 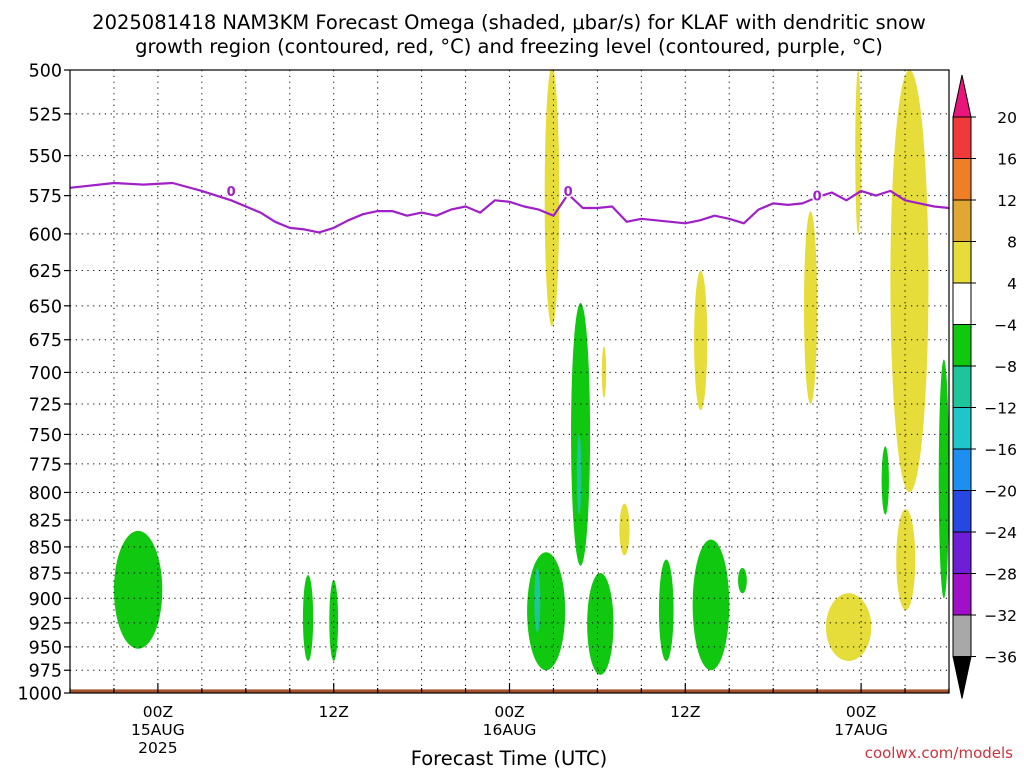 I want to click on freezing-level-contour: 0 0 0, so click(x=509, y=207).